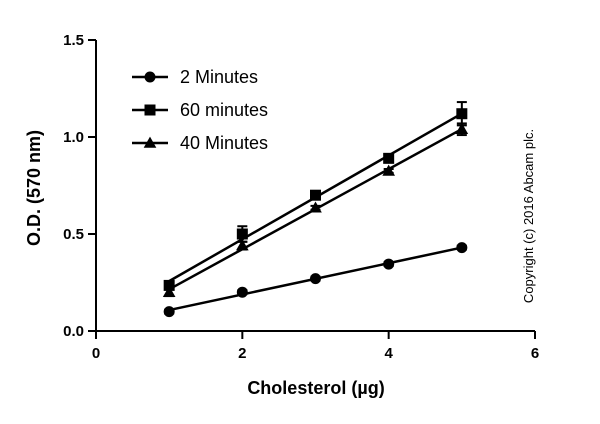 The width and height of the screenshot is (600, 424). What do you see at coordinates (242, 353) in the screenshot?
I see `x-tick-label: 2` at bounding box center [242, 353].